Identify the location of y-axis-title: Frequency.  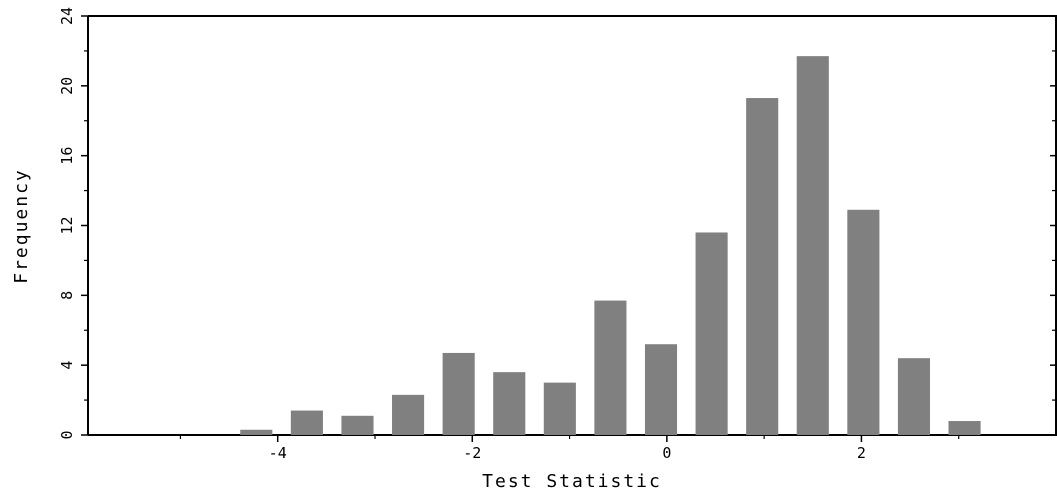
(21, 226).